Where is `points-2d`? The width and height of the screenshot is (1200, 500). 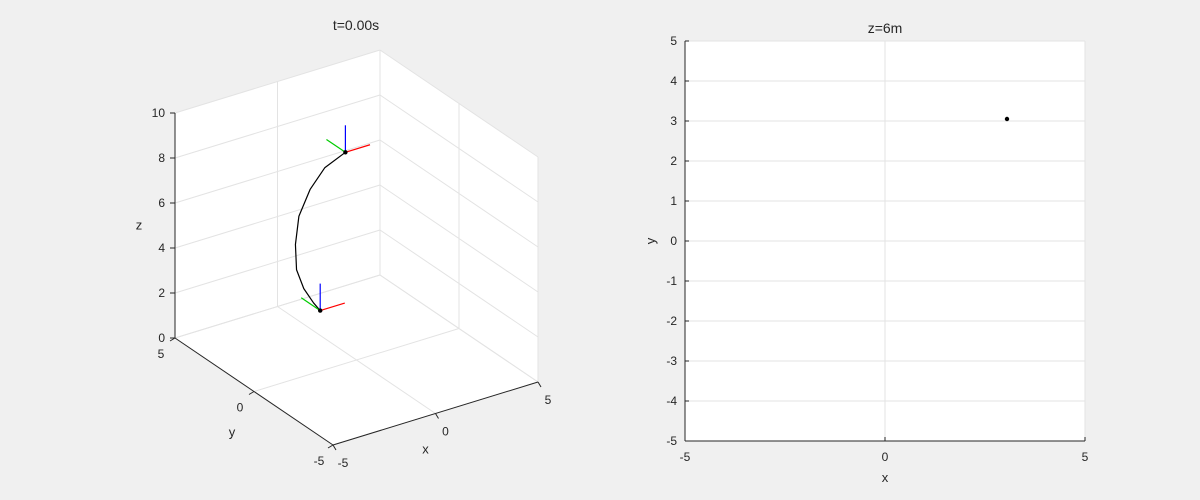 points-2d is located at coordinates (1007, 119).